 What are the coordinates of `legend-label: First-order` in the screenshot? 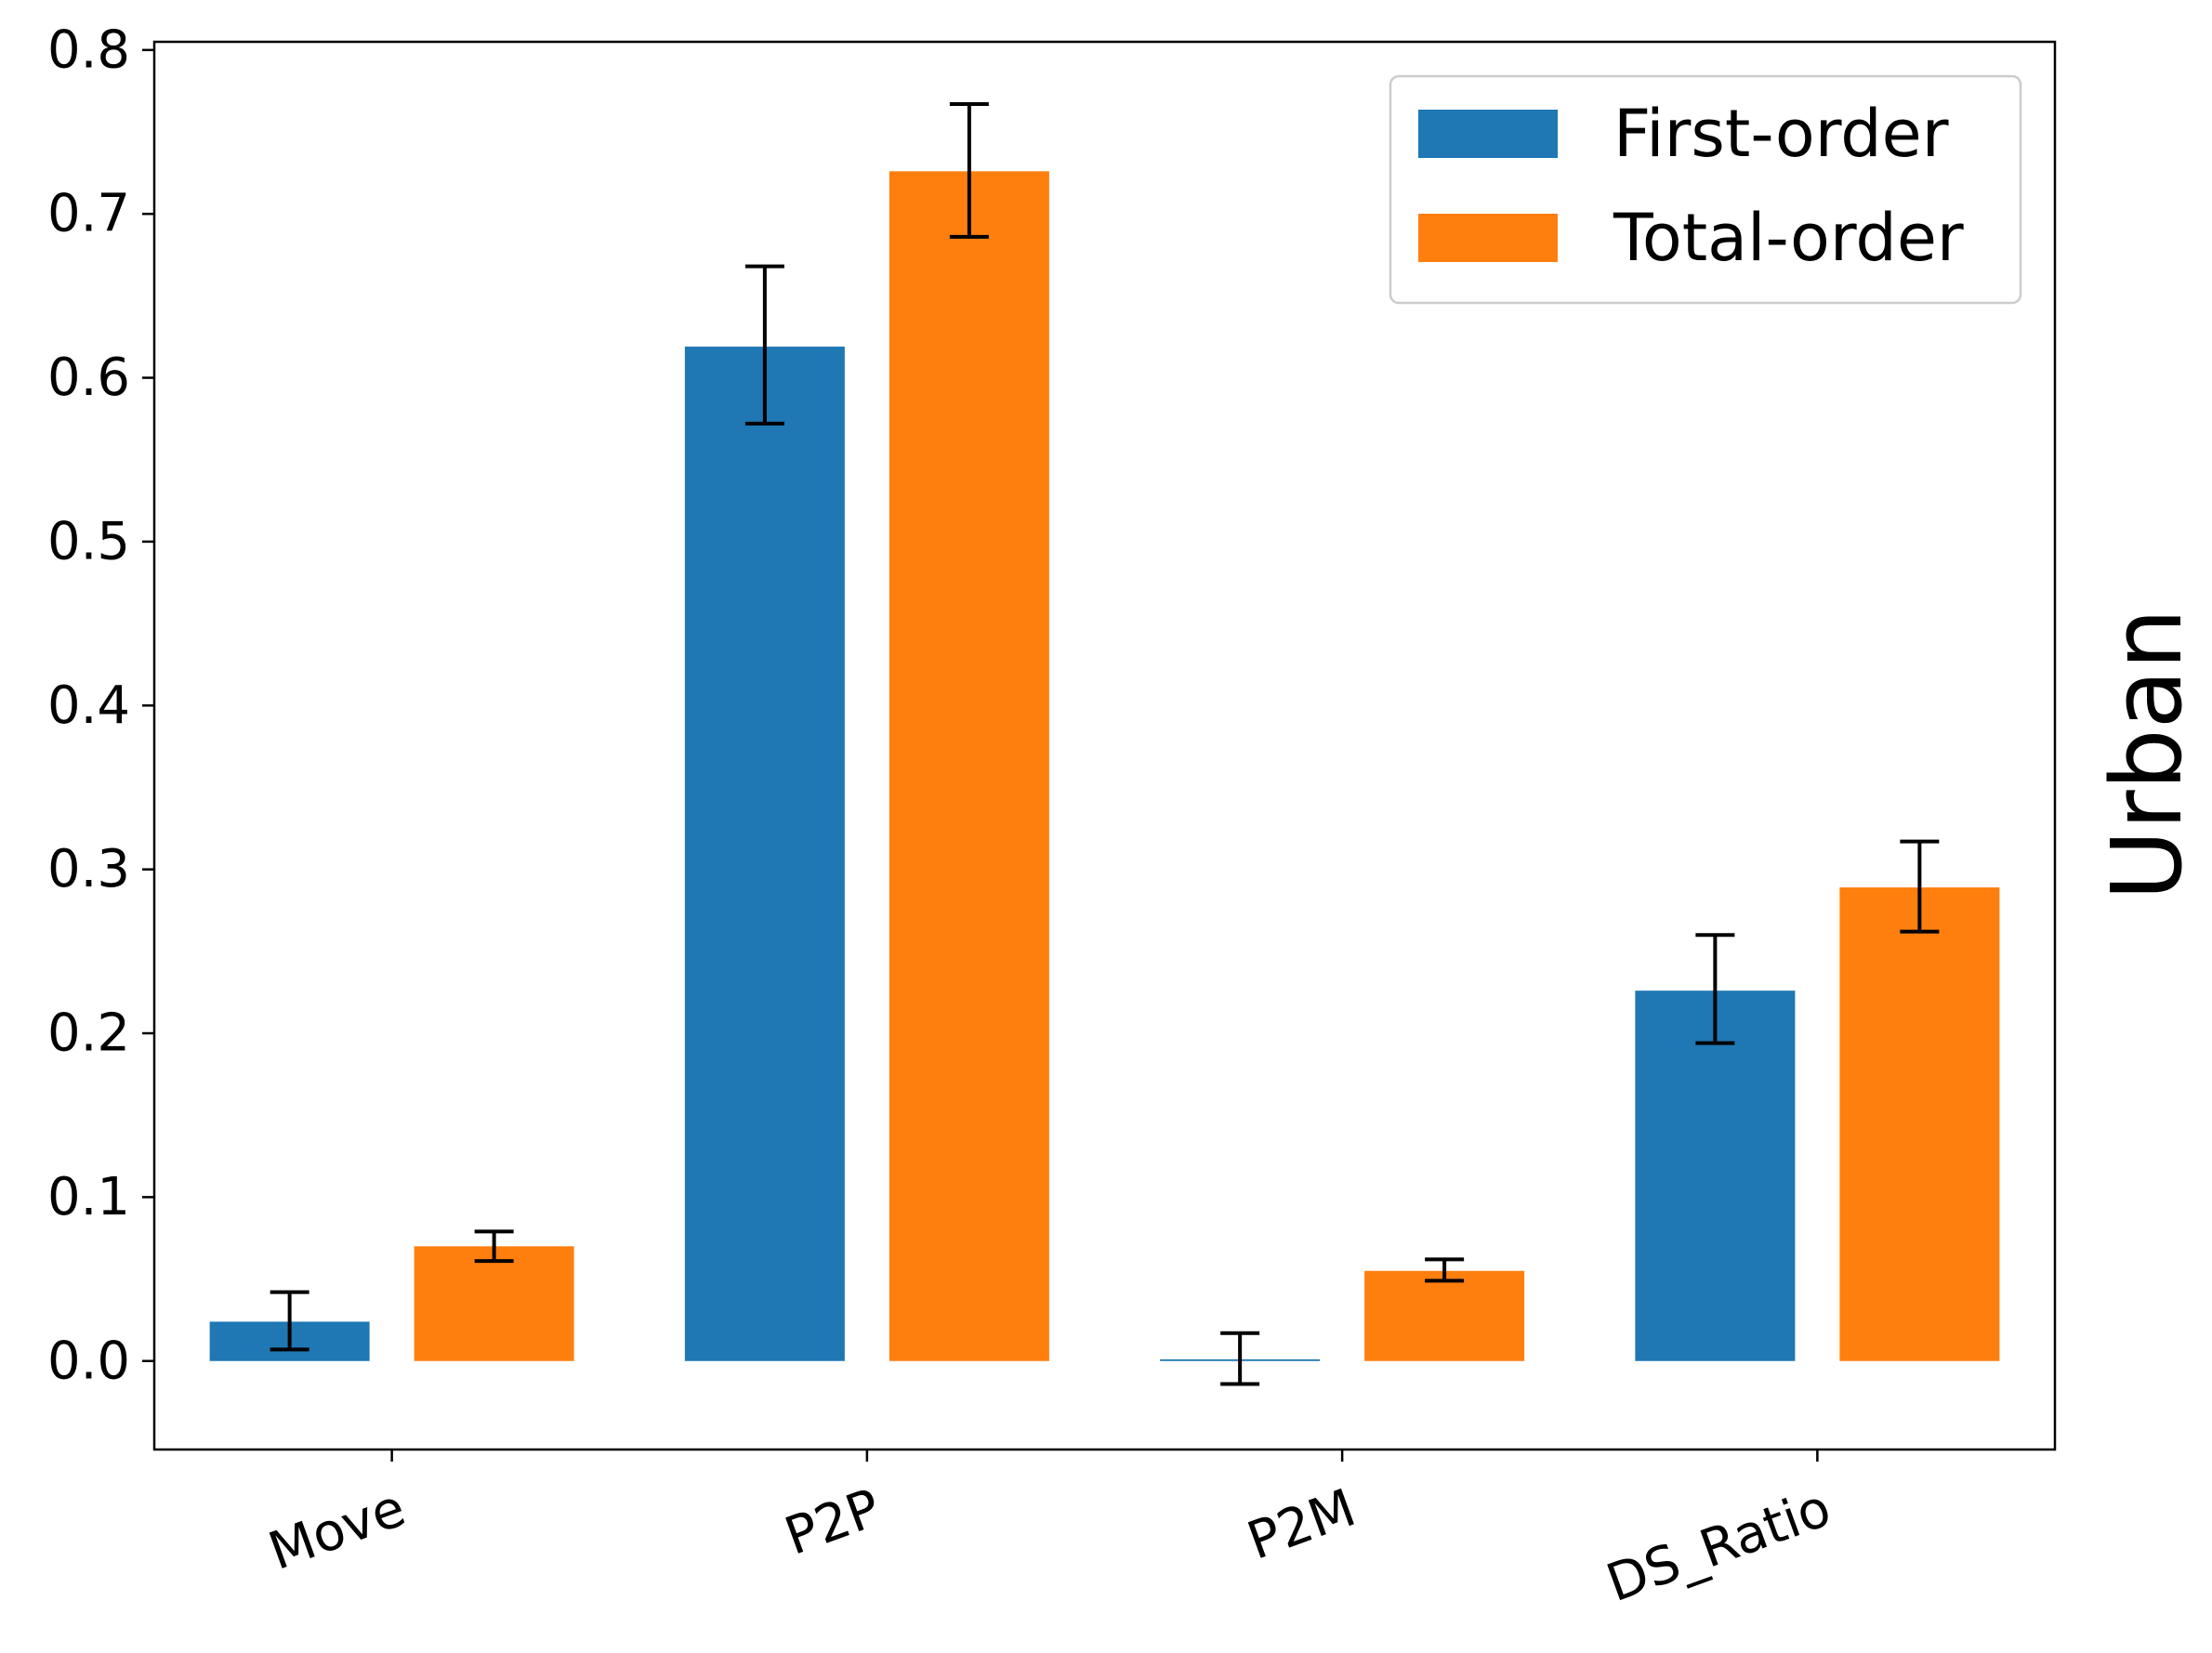 It's located at (1781, 134).